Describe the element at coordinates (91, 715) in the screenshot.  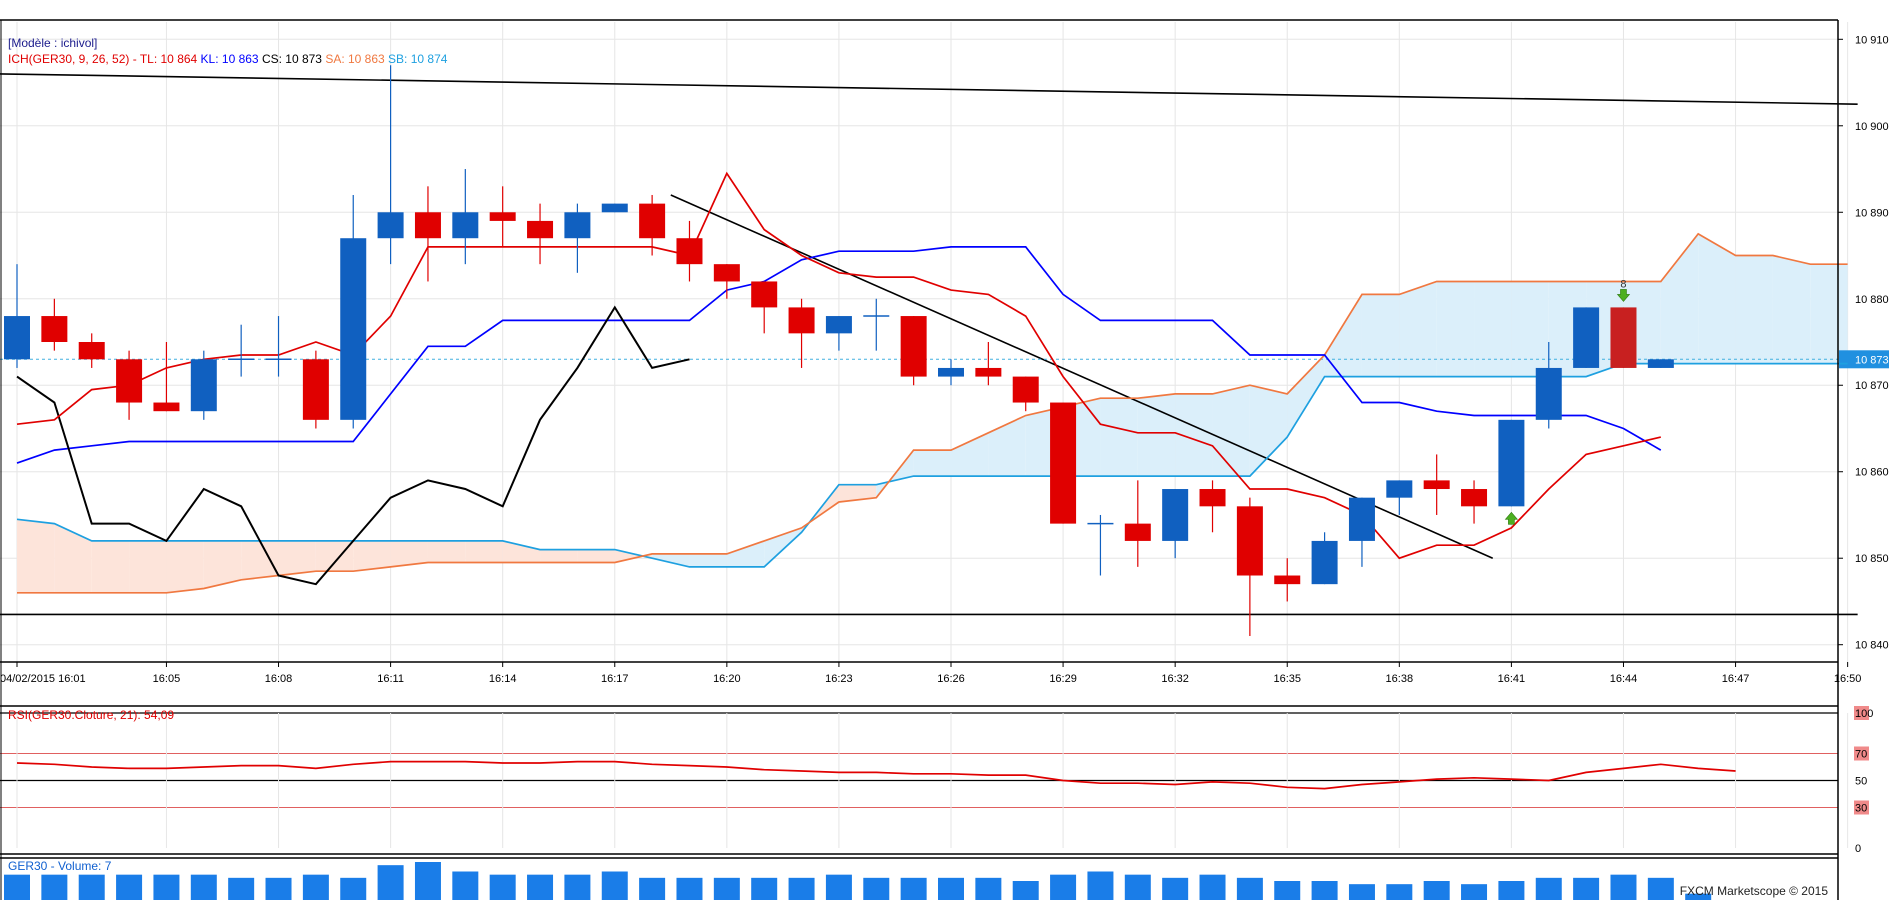
I see `rsi-title: RSI(GER30.Cloture, 21): 54,09` at that location.